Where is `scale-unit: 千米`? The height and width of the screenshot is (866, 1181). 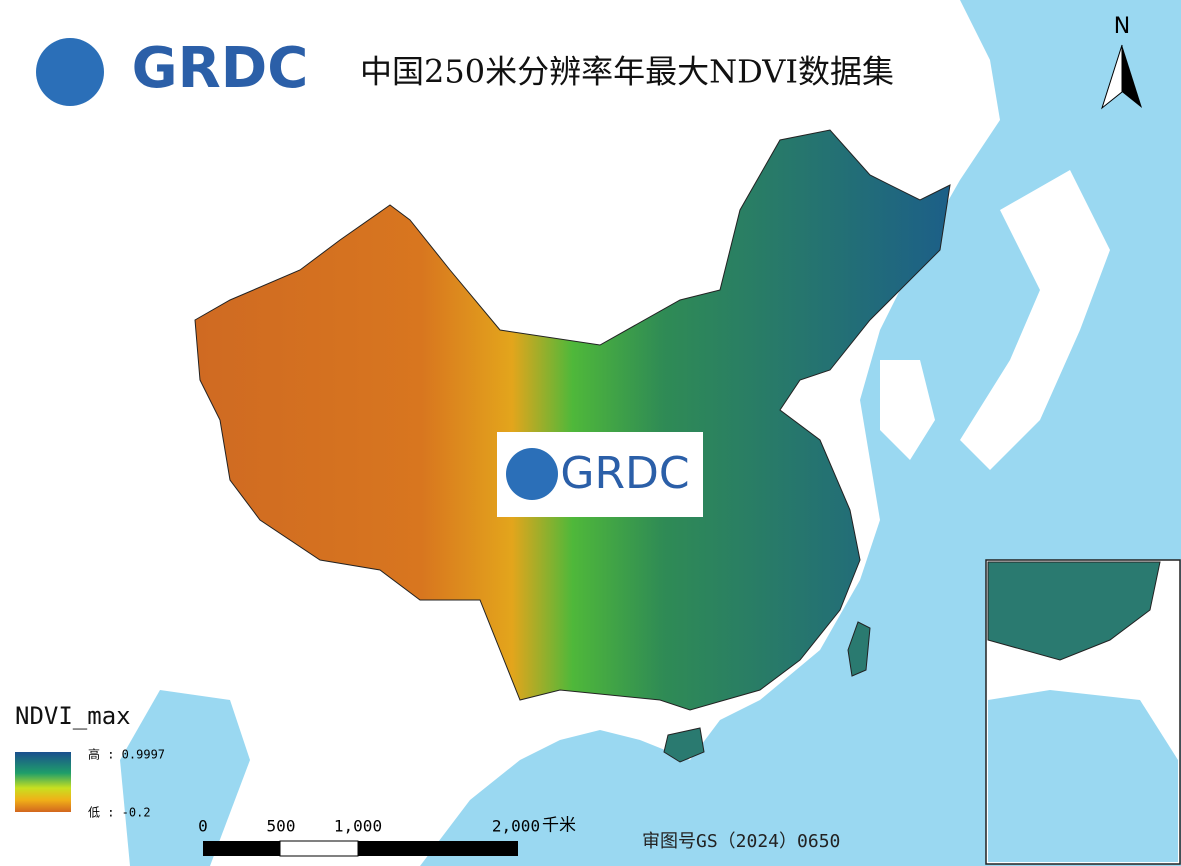 scale-unit: 千米 is located at coordinates (559, 826).